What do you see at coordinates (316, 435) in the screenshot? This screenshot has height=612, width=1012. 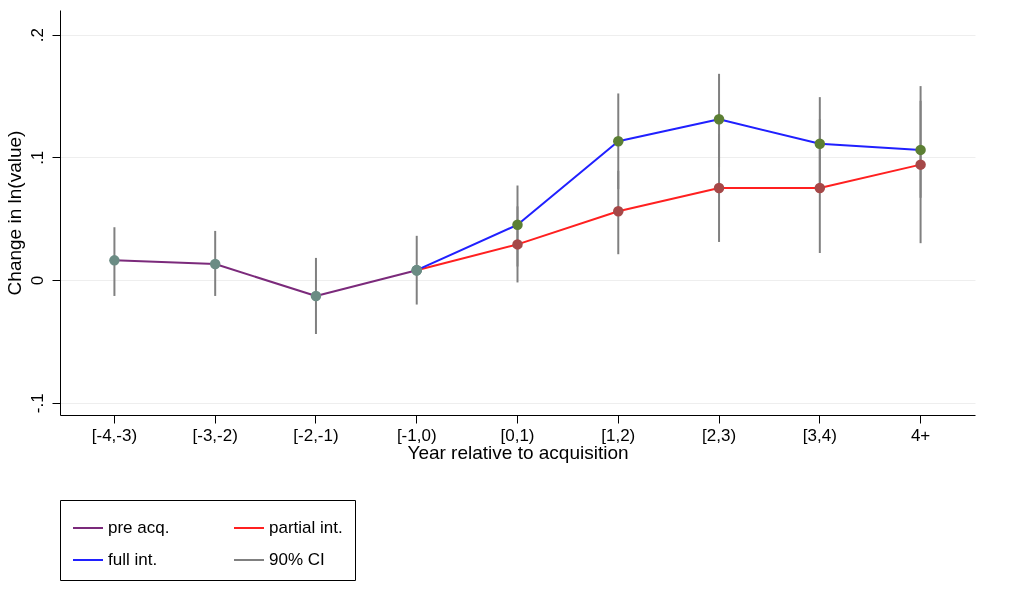 I see `x-tick-label: [-2,-1)` at bounding box center [316, 435].